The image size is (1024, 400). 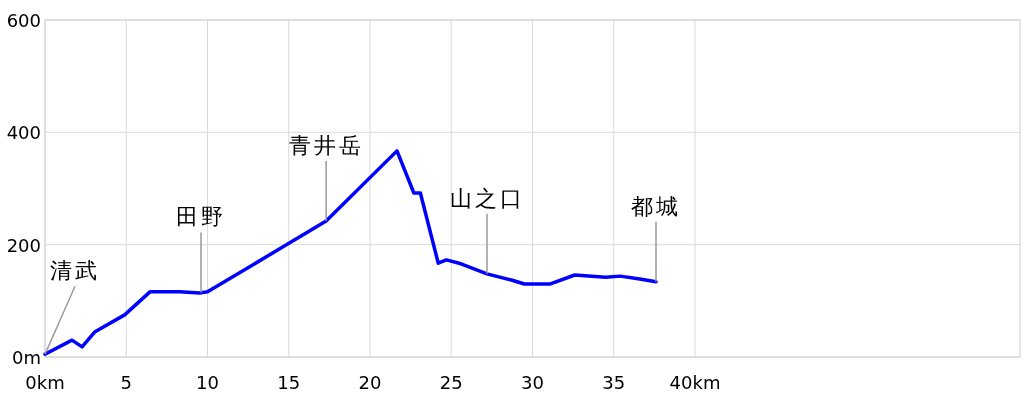 I want to click on y-tick-label: 200, so click(x=23, y=245).